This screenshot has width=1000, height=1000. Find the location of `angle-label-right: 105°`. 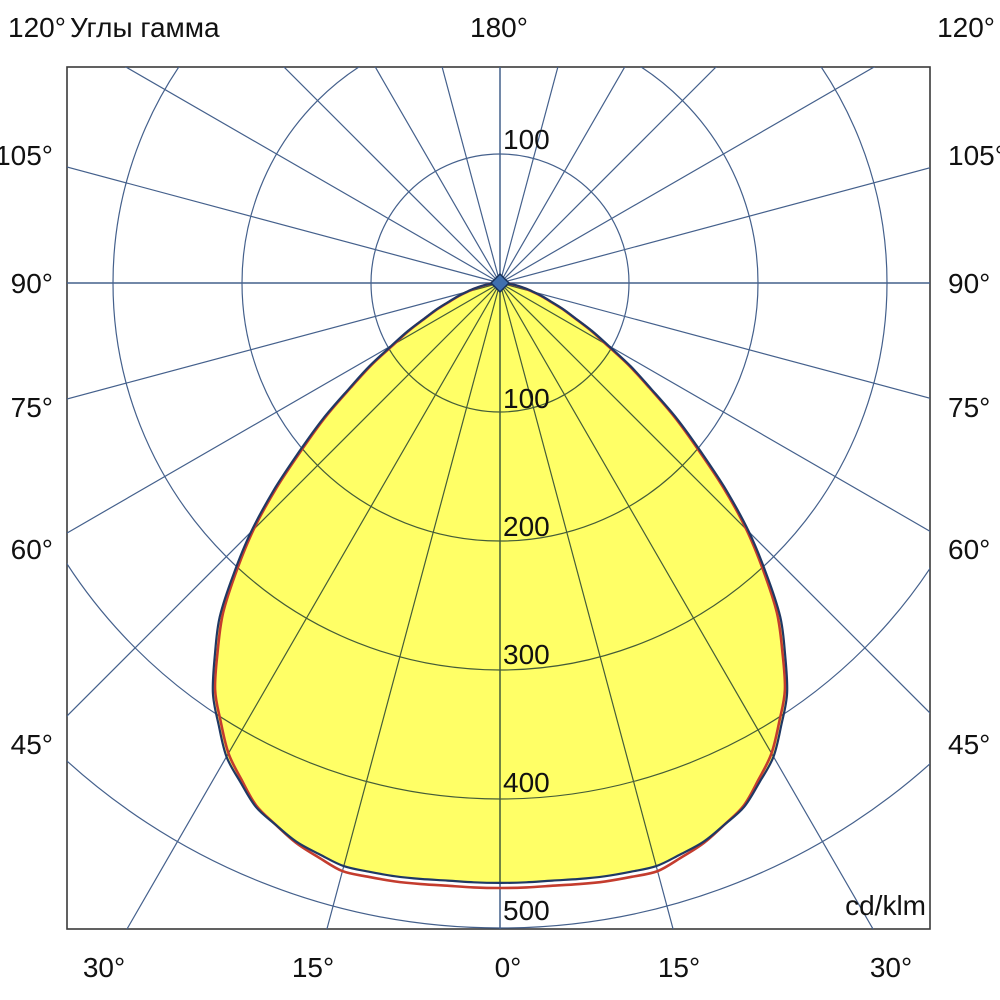

angle-label-right: 105° is located at coordinates (974, 155).